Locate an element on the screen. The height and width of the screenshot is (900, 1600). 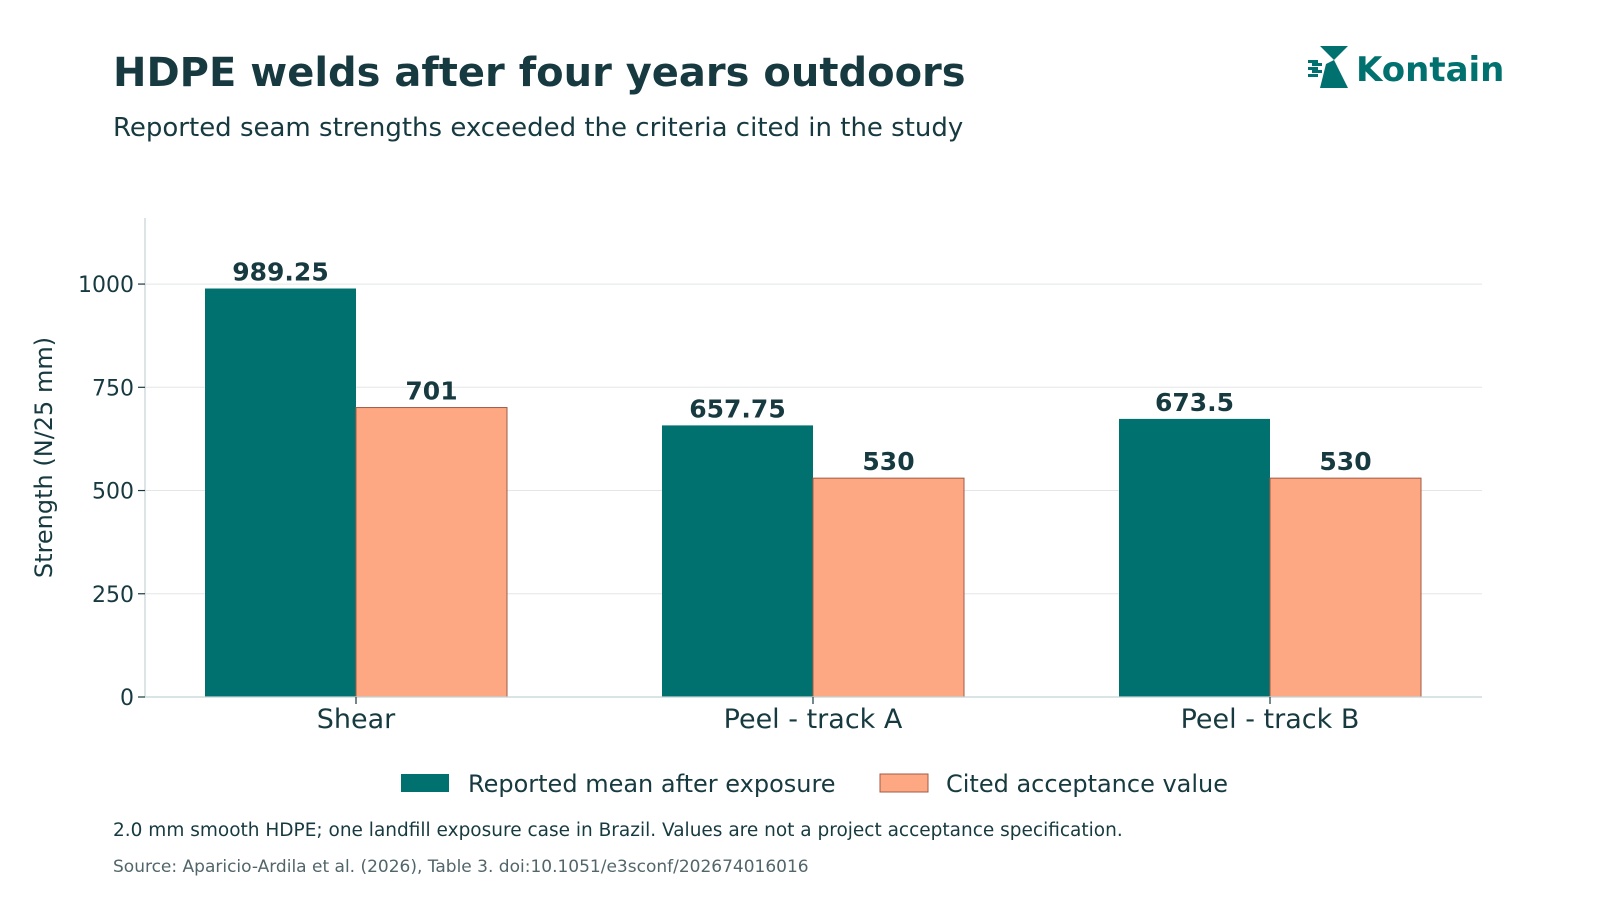
y-axis-title: Strength (N/25 mm) is located at coordinates (44, 457).